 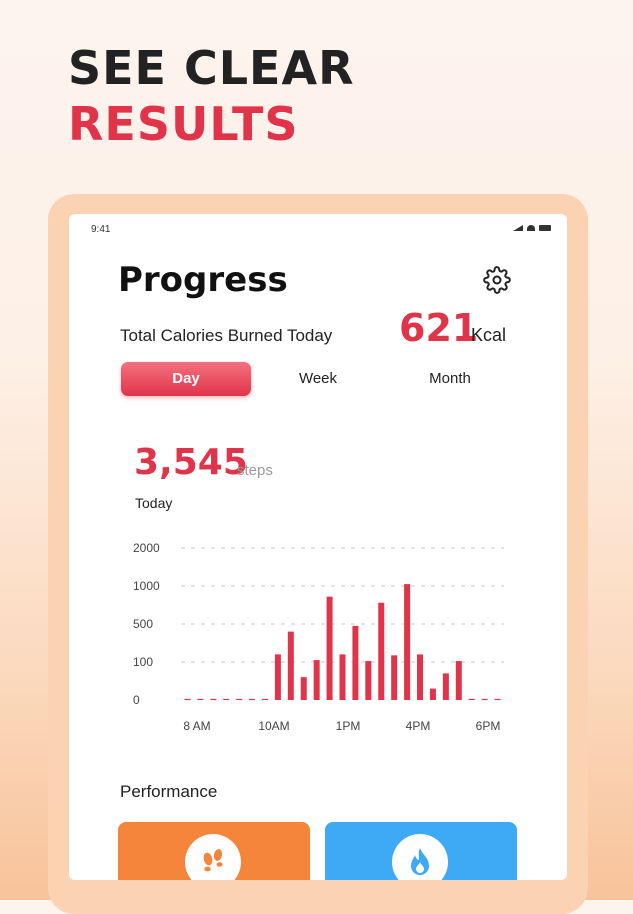 I want to click on calories-value: 621, so click(x=439, y=328).